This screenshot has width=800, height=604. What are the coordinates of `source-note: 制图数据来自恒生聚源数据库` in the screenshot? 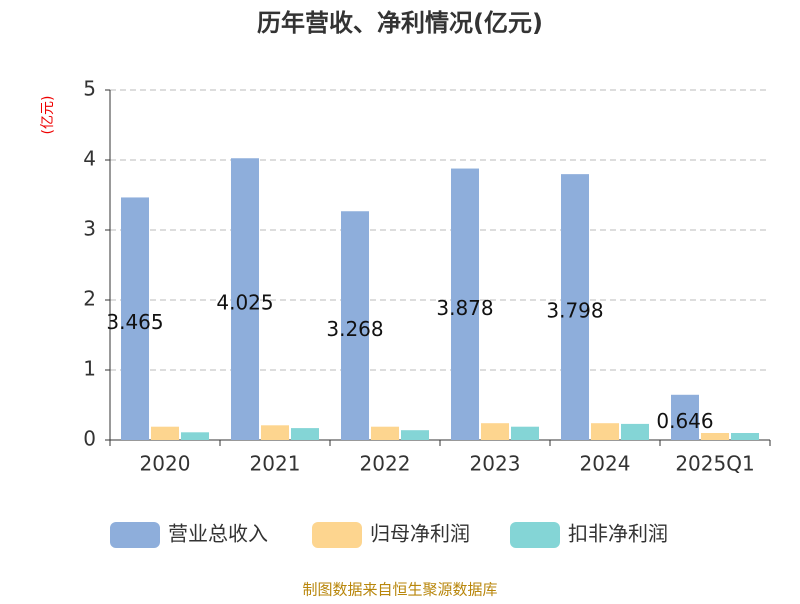 It's located at (399, 590).